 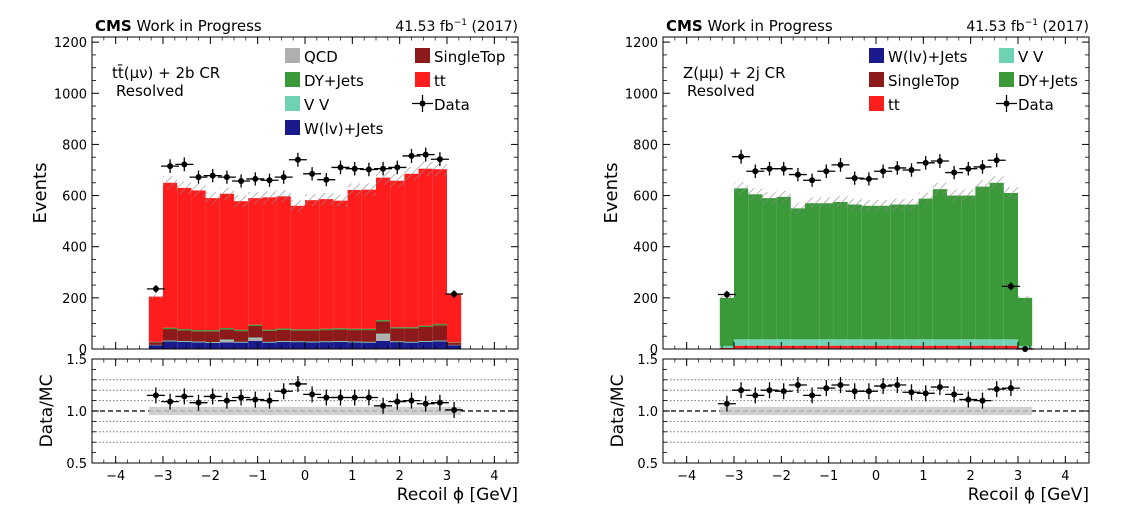 What do you see at coordinates (828, 476) in the screenshot?
I see `right-x-tick-3: −1` at bounding box center [828, 476].